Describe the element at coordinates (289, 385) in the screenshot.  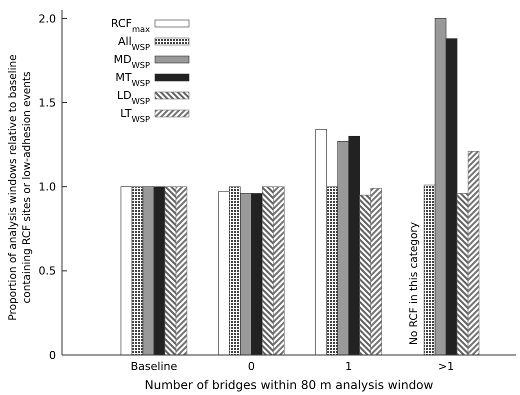
I see `x-axis-title: Number of bridges within 80 m analysis window` at that location.